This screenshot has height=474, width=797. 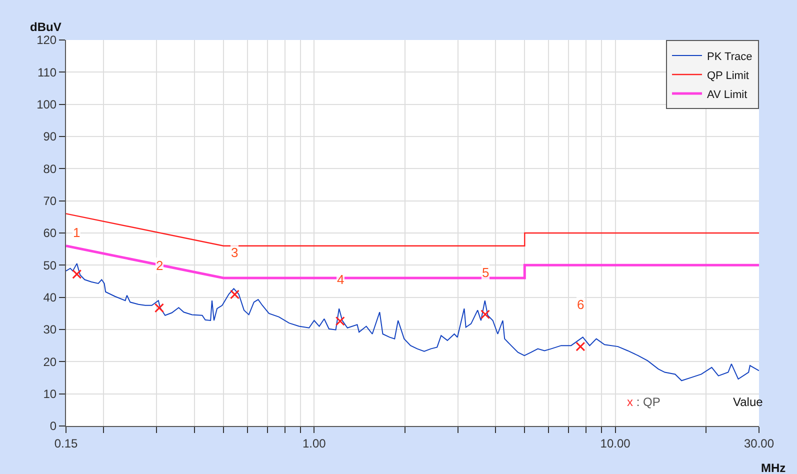 I want to click on annotation: x : QP, so click(x=643, y=402).